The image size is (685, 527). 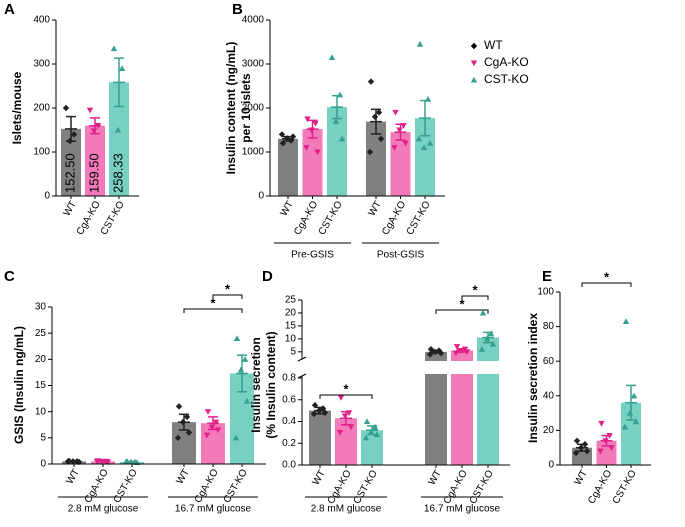 What do you see at coordinates (41, 108) in the screenshot?
I see `y-tick-label: 200` at bounding box center [41, 108].